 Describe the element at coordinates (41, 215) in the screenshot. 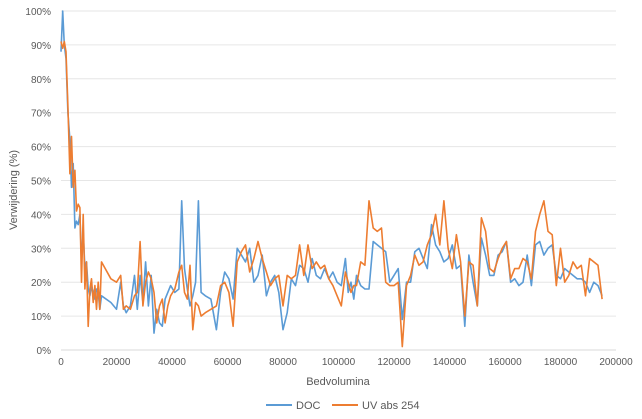

I see `y-tick-label: 40%` at that location.